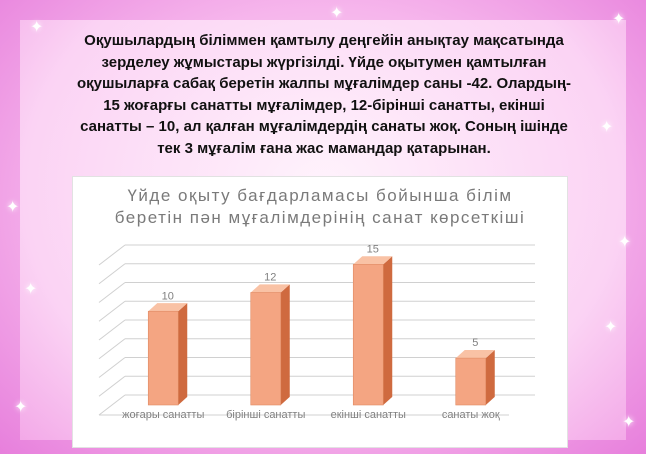 The image size is (646, 454). I want to click on data-label: 15, so click(373, 249).